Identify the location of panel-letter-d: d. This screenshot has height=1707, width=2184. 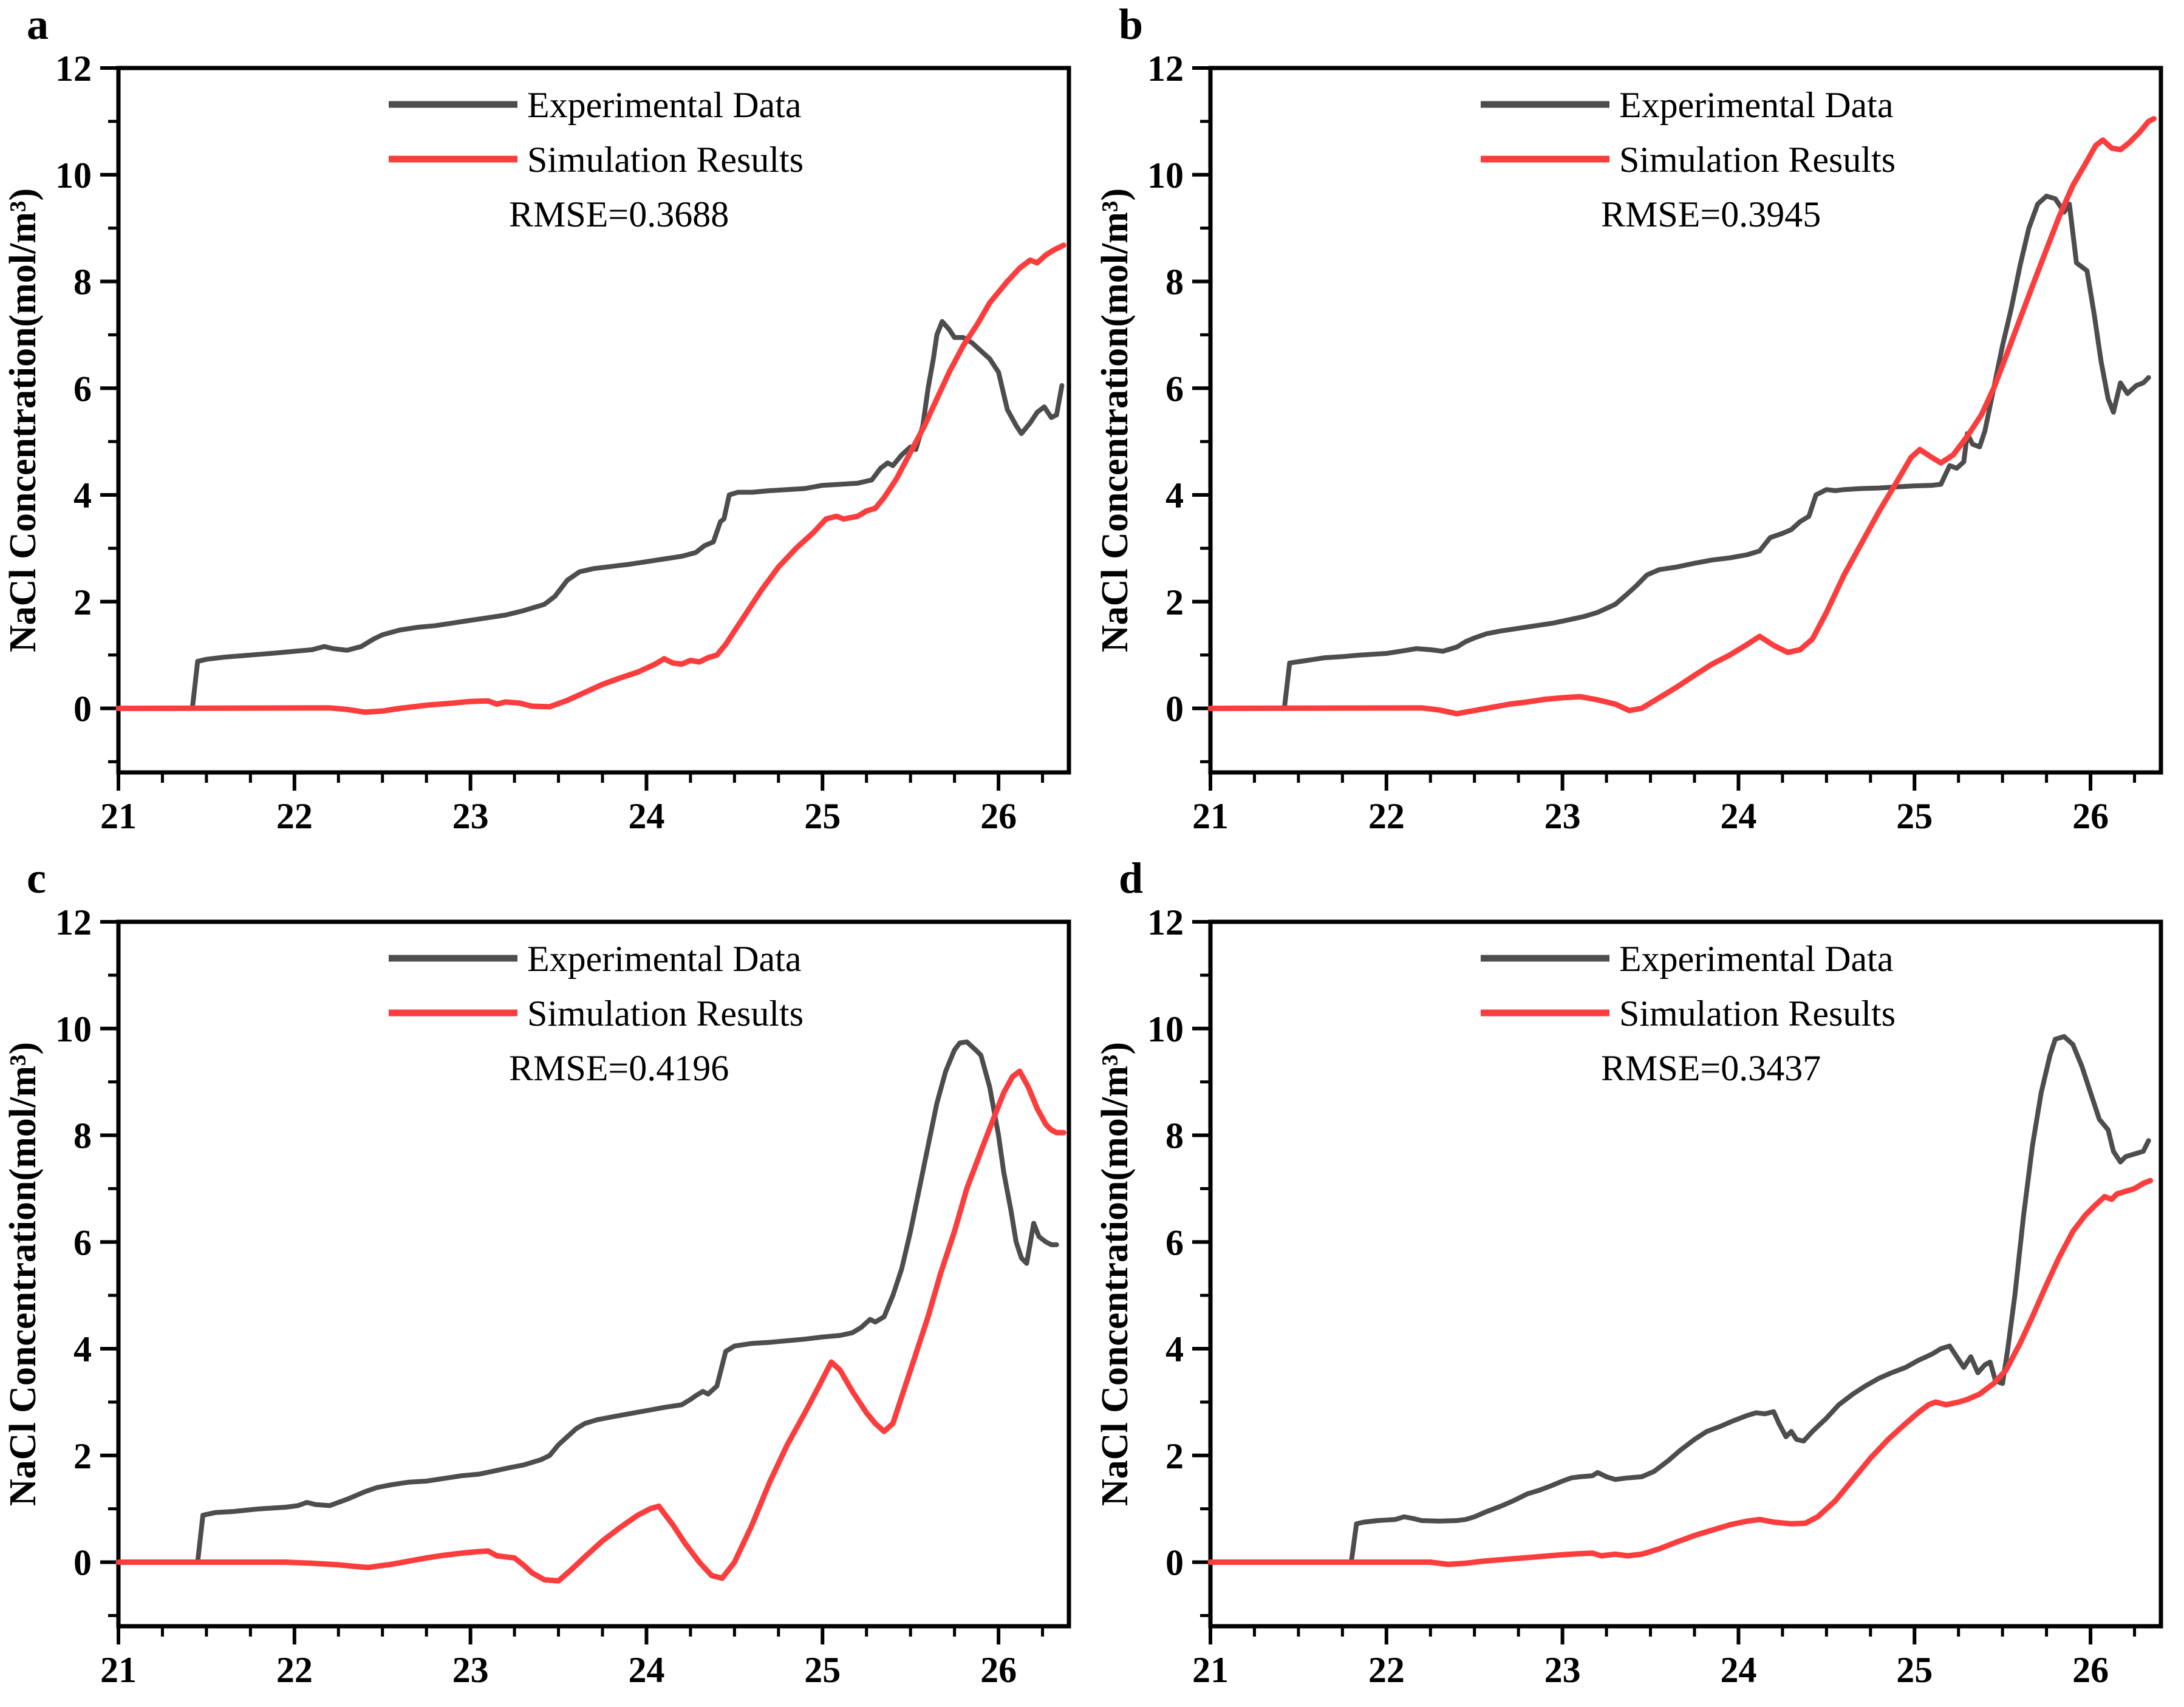
(1131, 878).